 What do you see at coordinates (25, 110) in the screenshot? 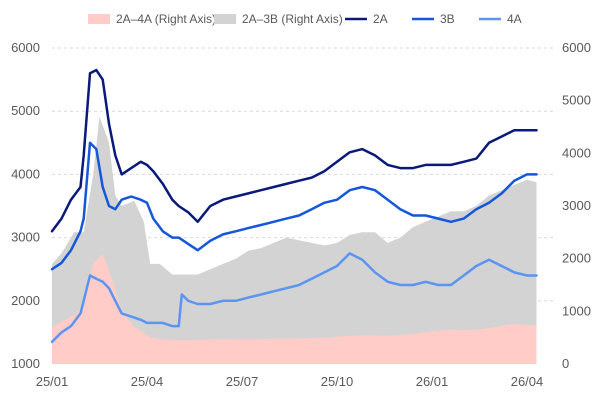
I see `left-y-tick-label: 5000` at bounding box center [25, 110].